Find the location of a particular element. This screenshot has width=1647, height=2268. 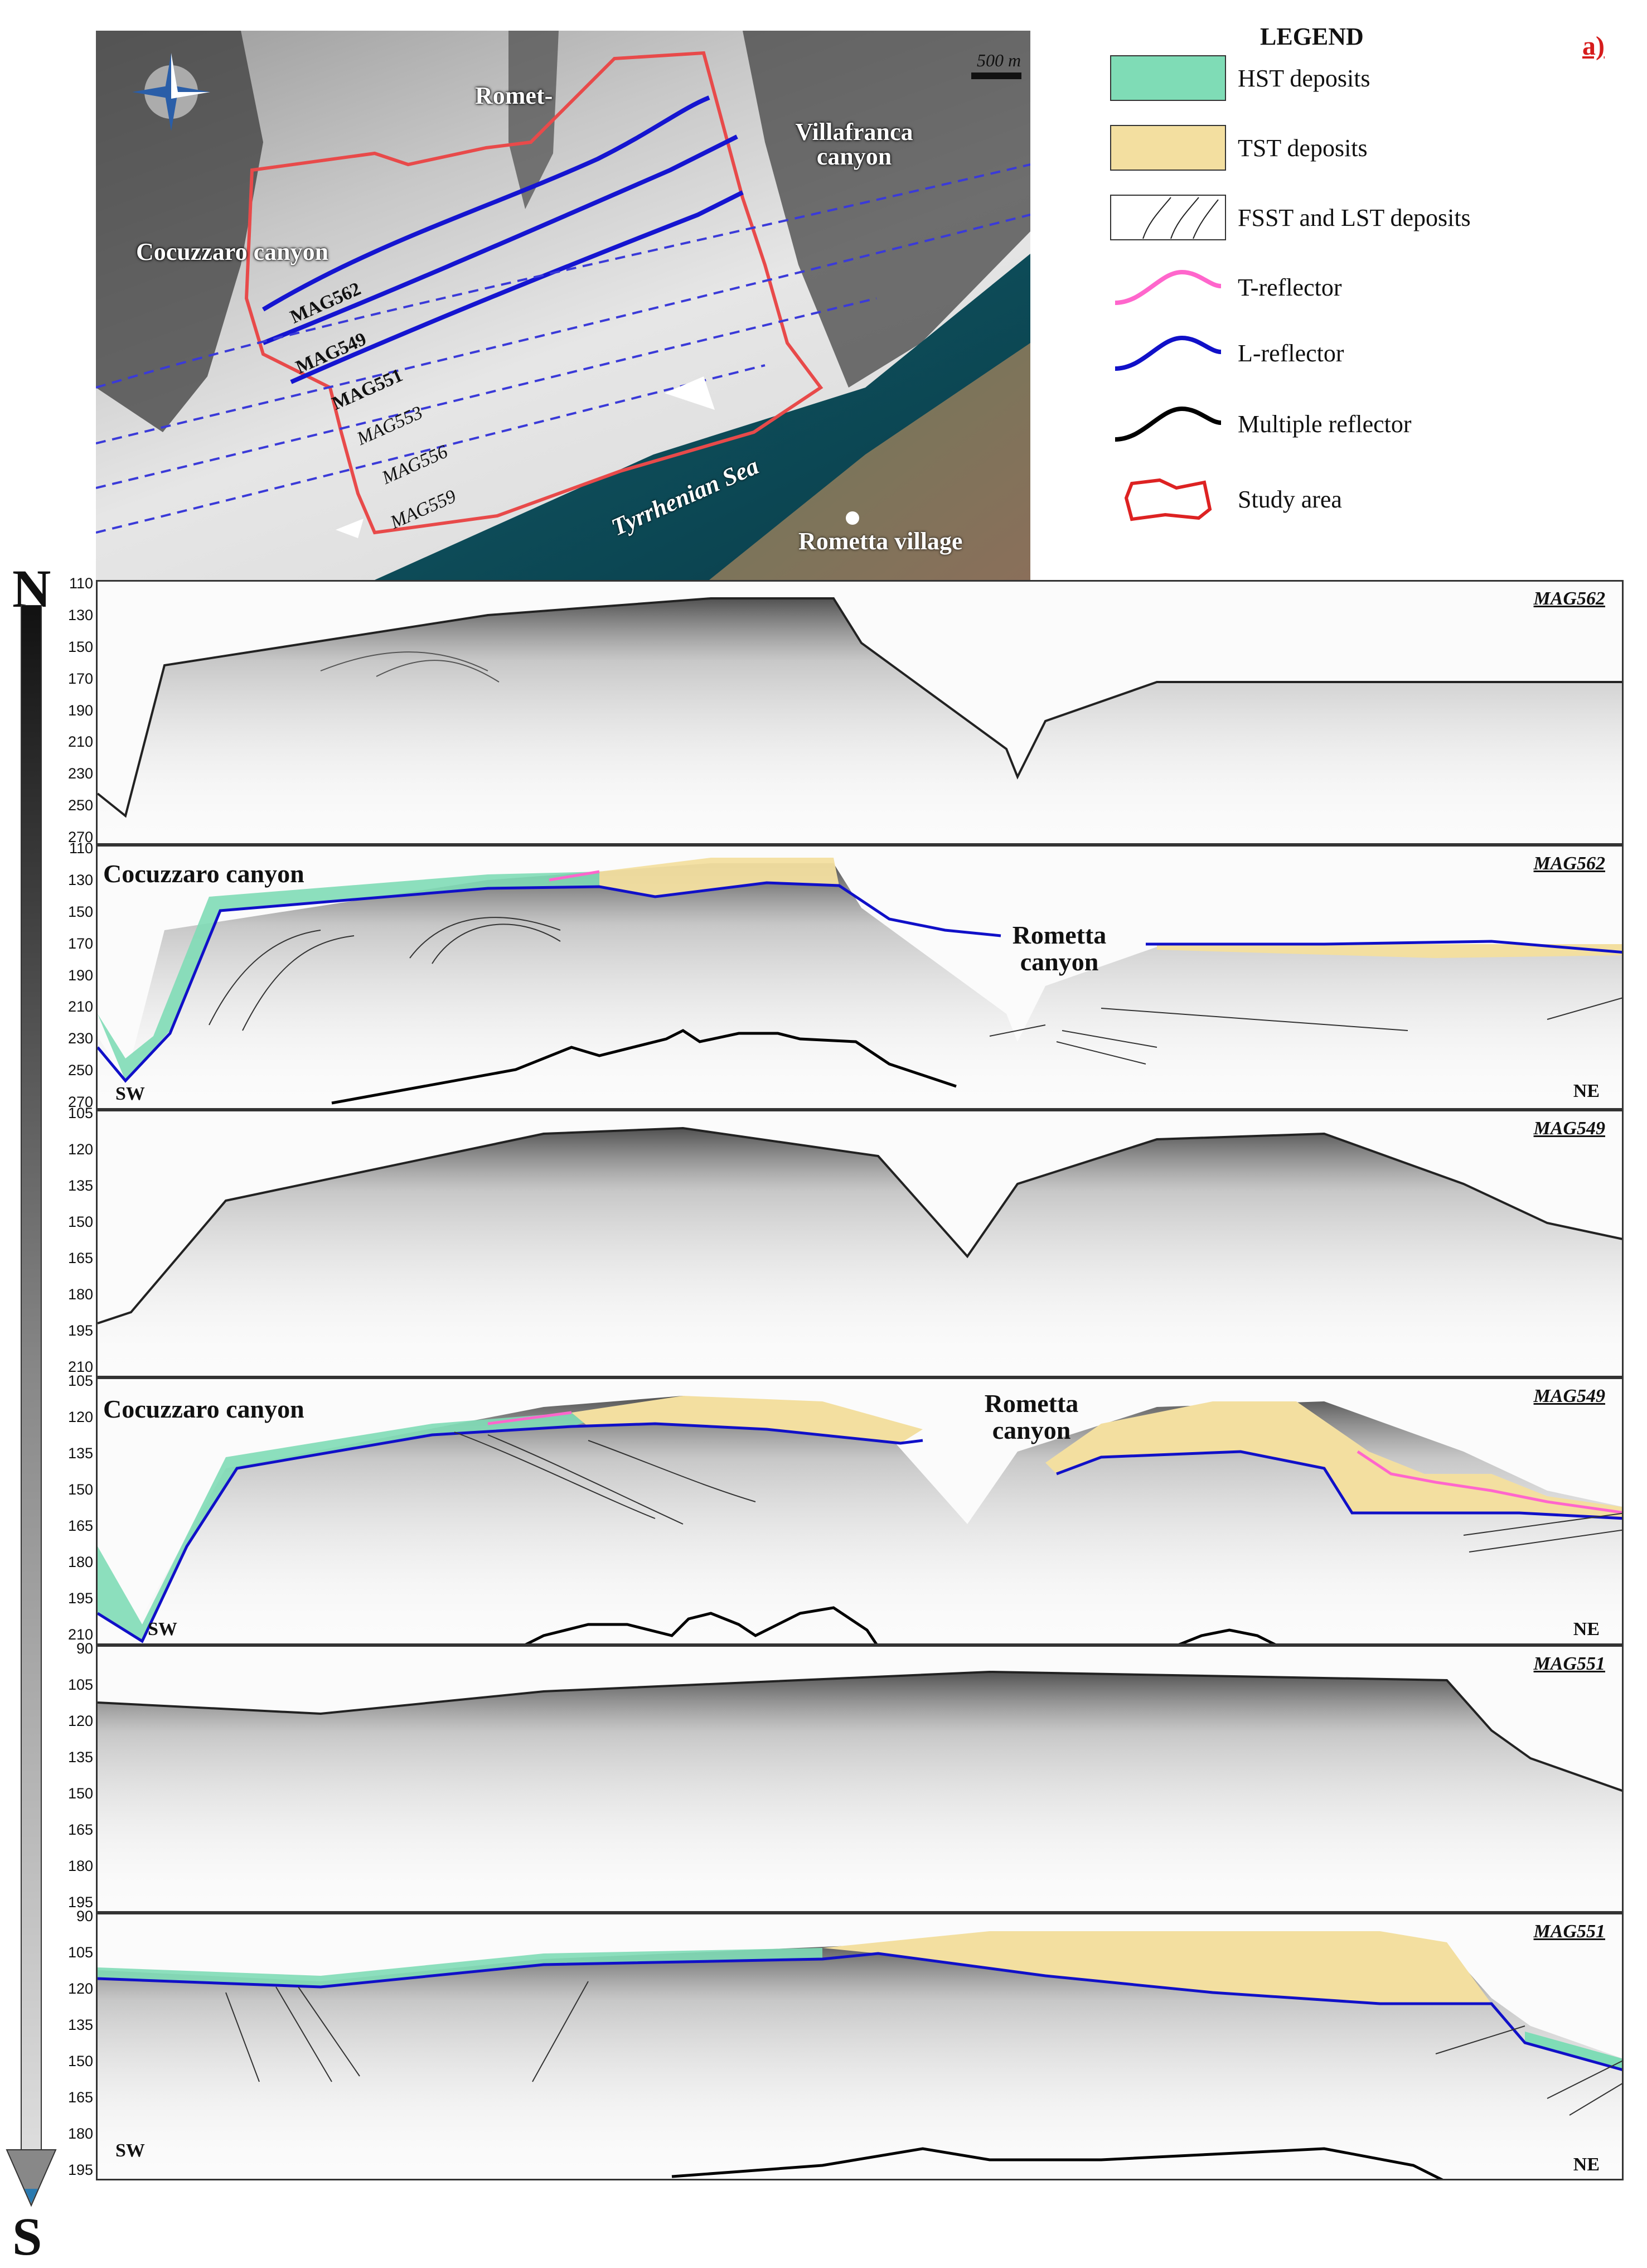

village-dot is located at coordinates (853, 518).